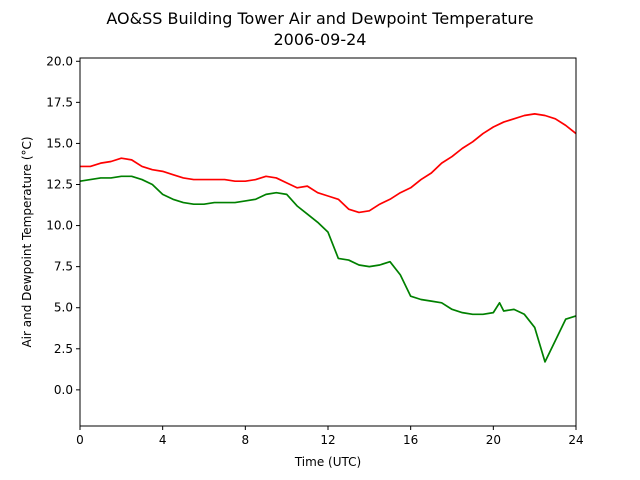  I want to click on y-axis: 0.0 2.5 5.0 7.5 10.0 12.5 15.0 17.5 20.0, so click(63, 225).